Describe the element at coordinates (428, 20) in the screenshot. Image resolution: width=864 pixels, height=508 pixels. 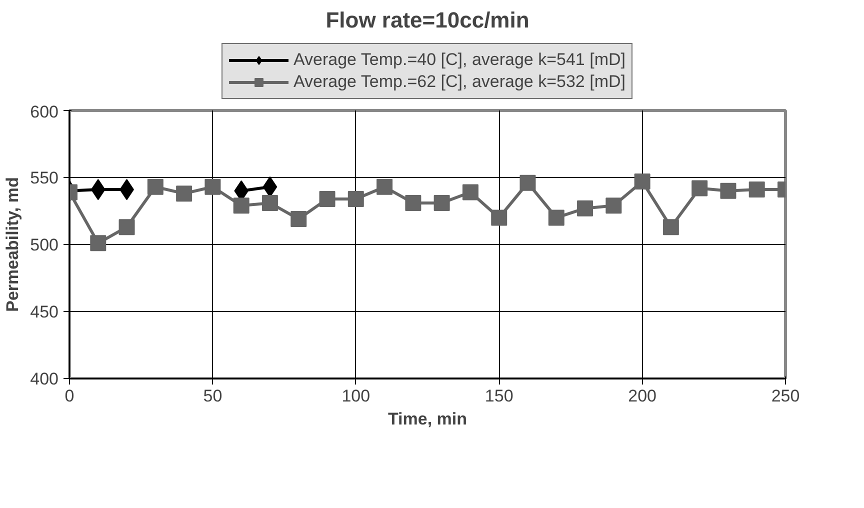
I see `chart-title: Flow rate=10cc/min` at that location.